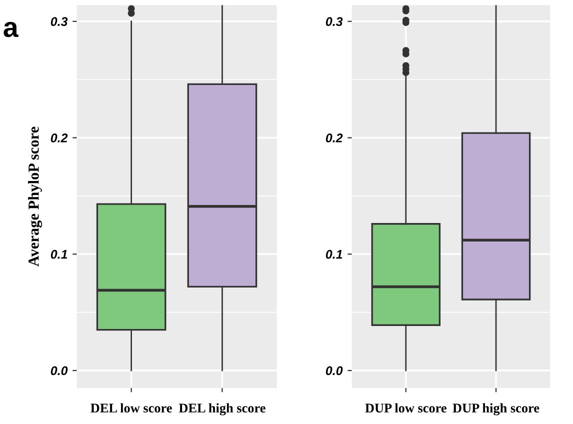 The width and height of the screenshot is (573, 424). Describe the element at coordinates (35, 196) in the screenshot. I see `y-axis-title: Average PhyloP score` at that location.